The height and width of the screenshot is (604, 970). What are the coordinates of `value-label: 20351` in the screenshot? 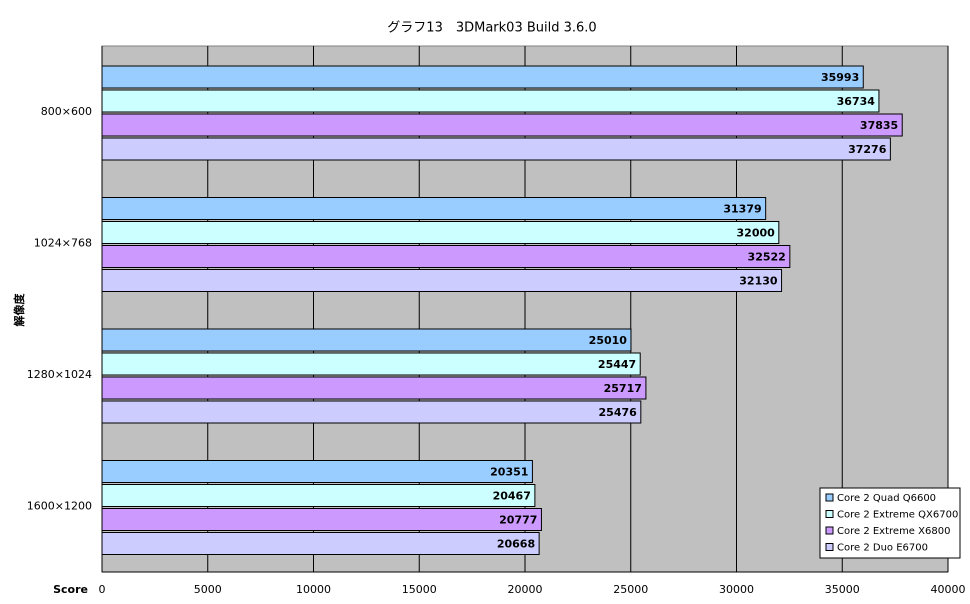 It's located at (509, 472).